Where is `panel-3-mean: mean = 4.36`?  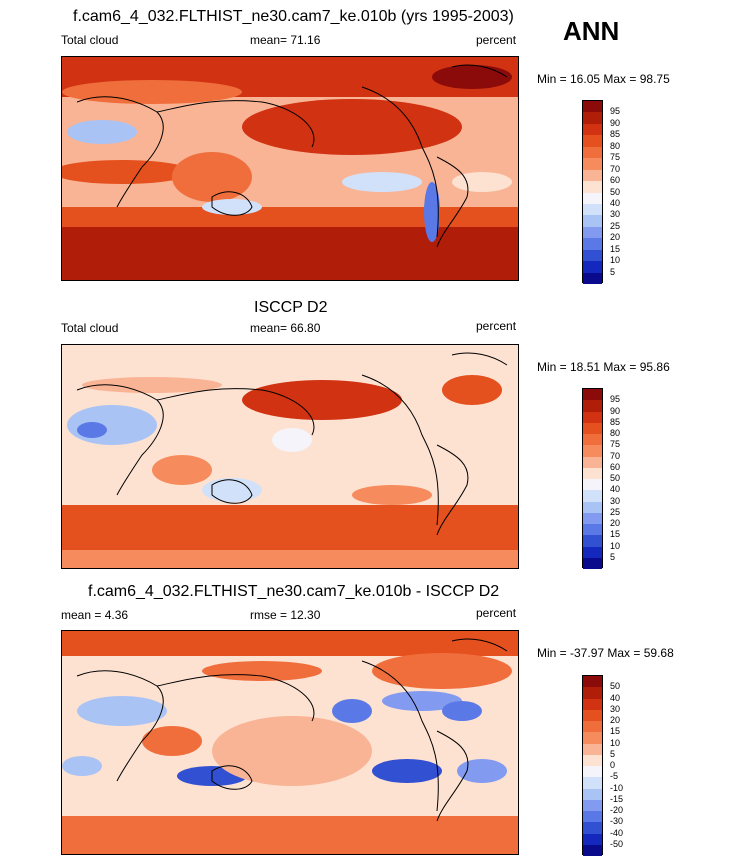 panel-3-mean: mean = 4.36 is located at coordinates (95, 615).